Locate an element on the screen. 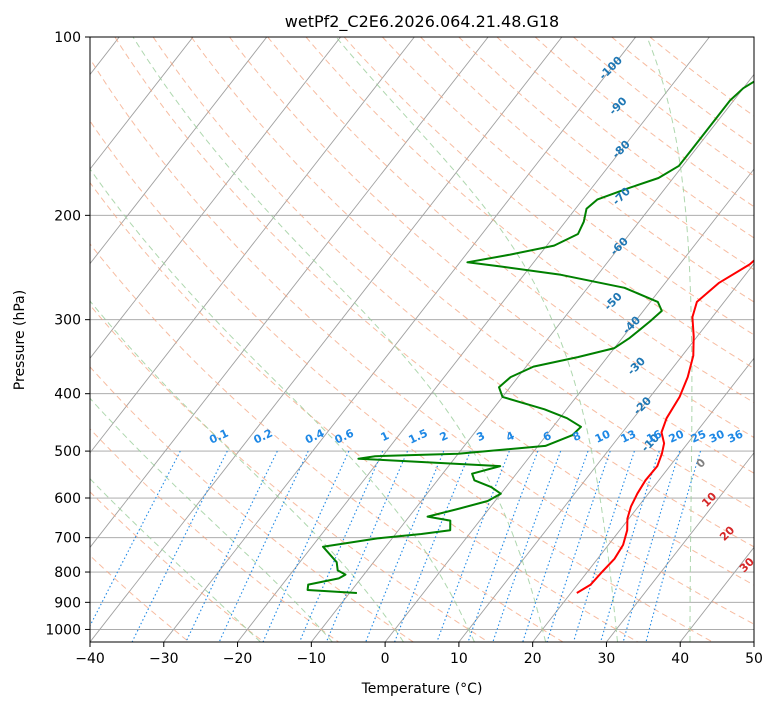  mixing-ratio-label: 20 is located at coordinates (677, 436).